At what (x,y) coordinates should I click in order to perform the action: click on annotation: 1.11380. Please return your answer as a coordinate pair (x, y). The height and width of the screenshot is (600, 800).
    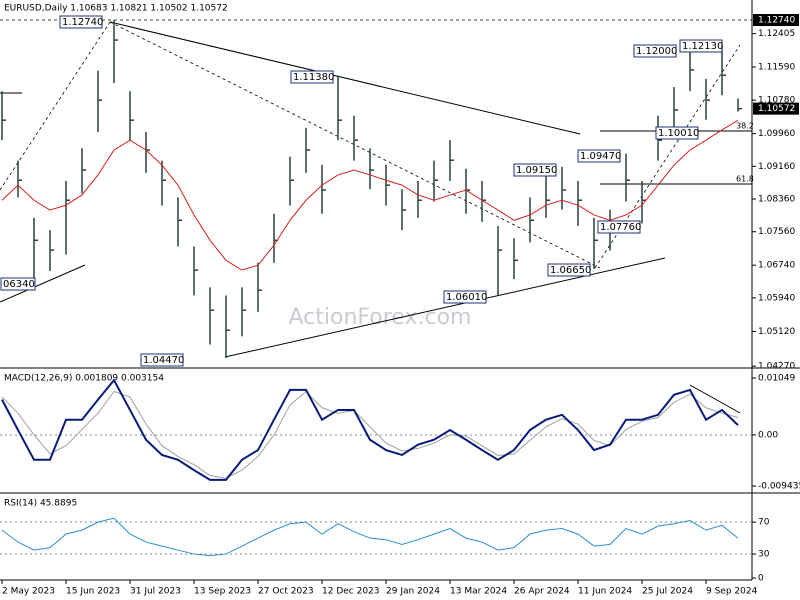
    Looking at the image, I should click on (313, 77).